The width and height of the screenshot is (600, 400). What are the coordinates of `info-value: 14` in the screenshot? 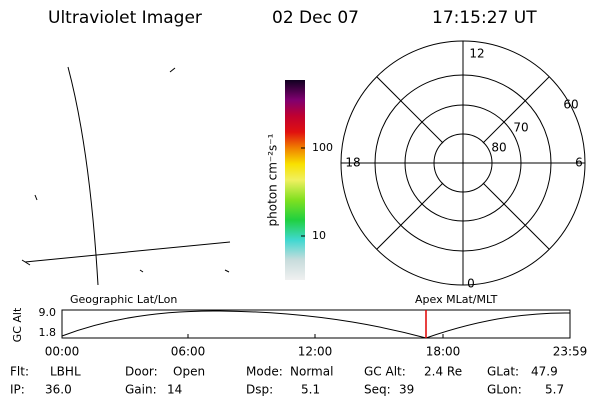 It's located at (174, 390).